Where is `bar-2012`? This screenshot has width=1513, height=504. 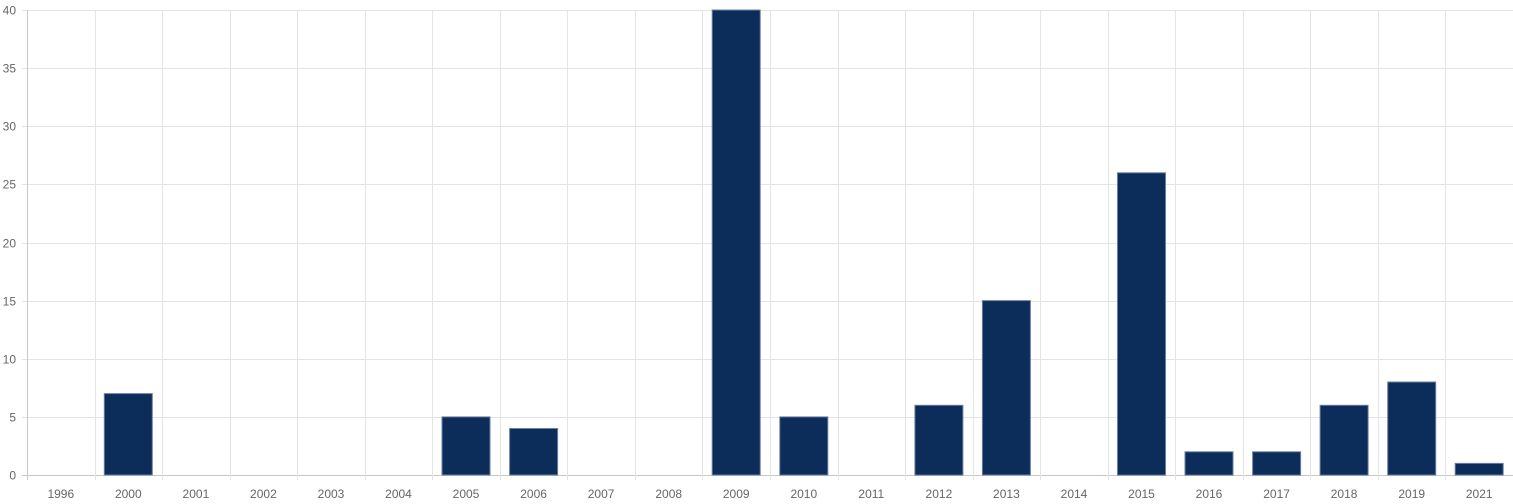
bar-2012 is located at coordinates (939, 440).